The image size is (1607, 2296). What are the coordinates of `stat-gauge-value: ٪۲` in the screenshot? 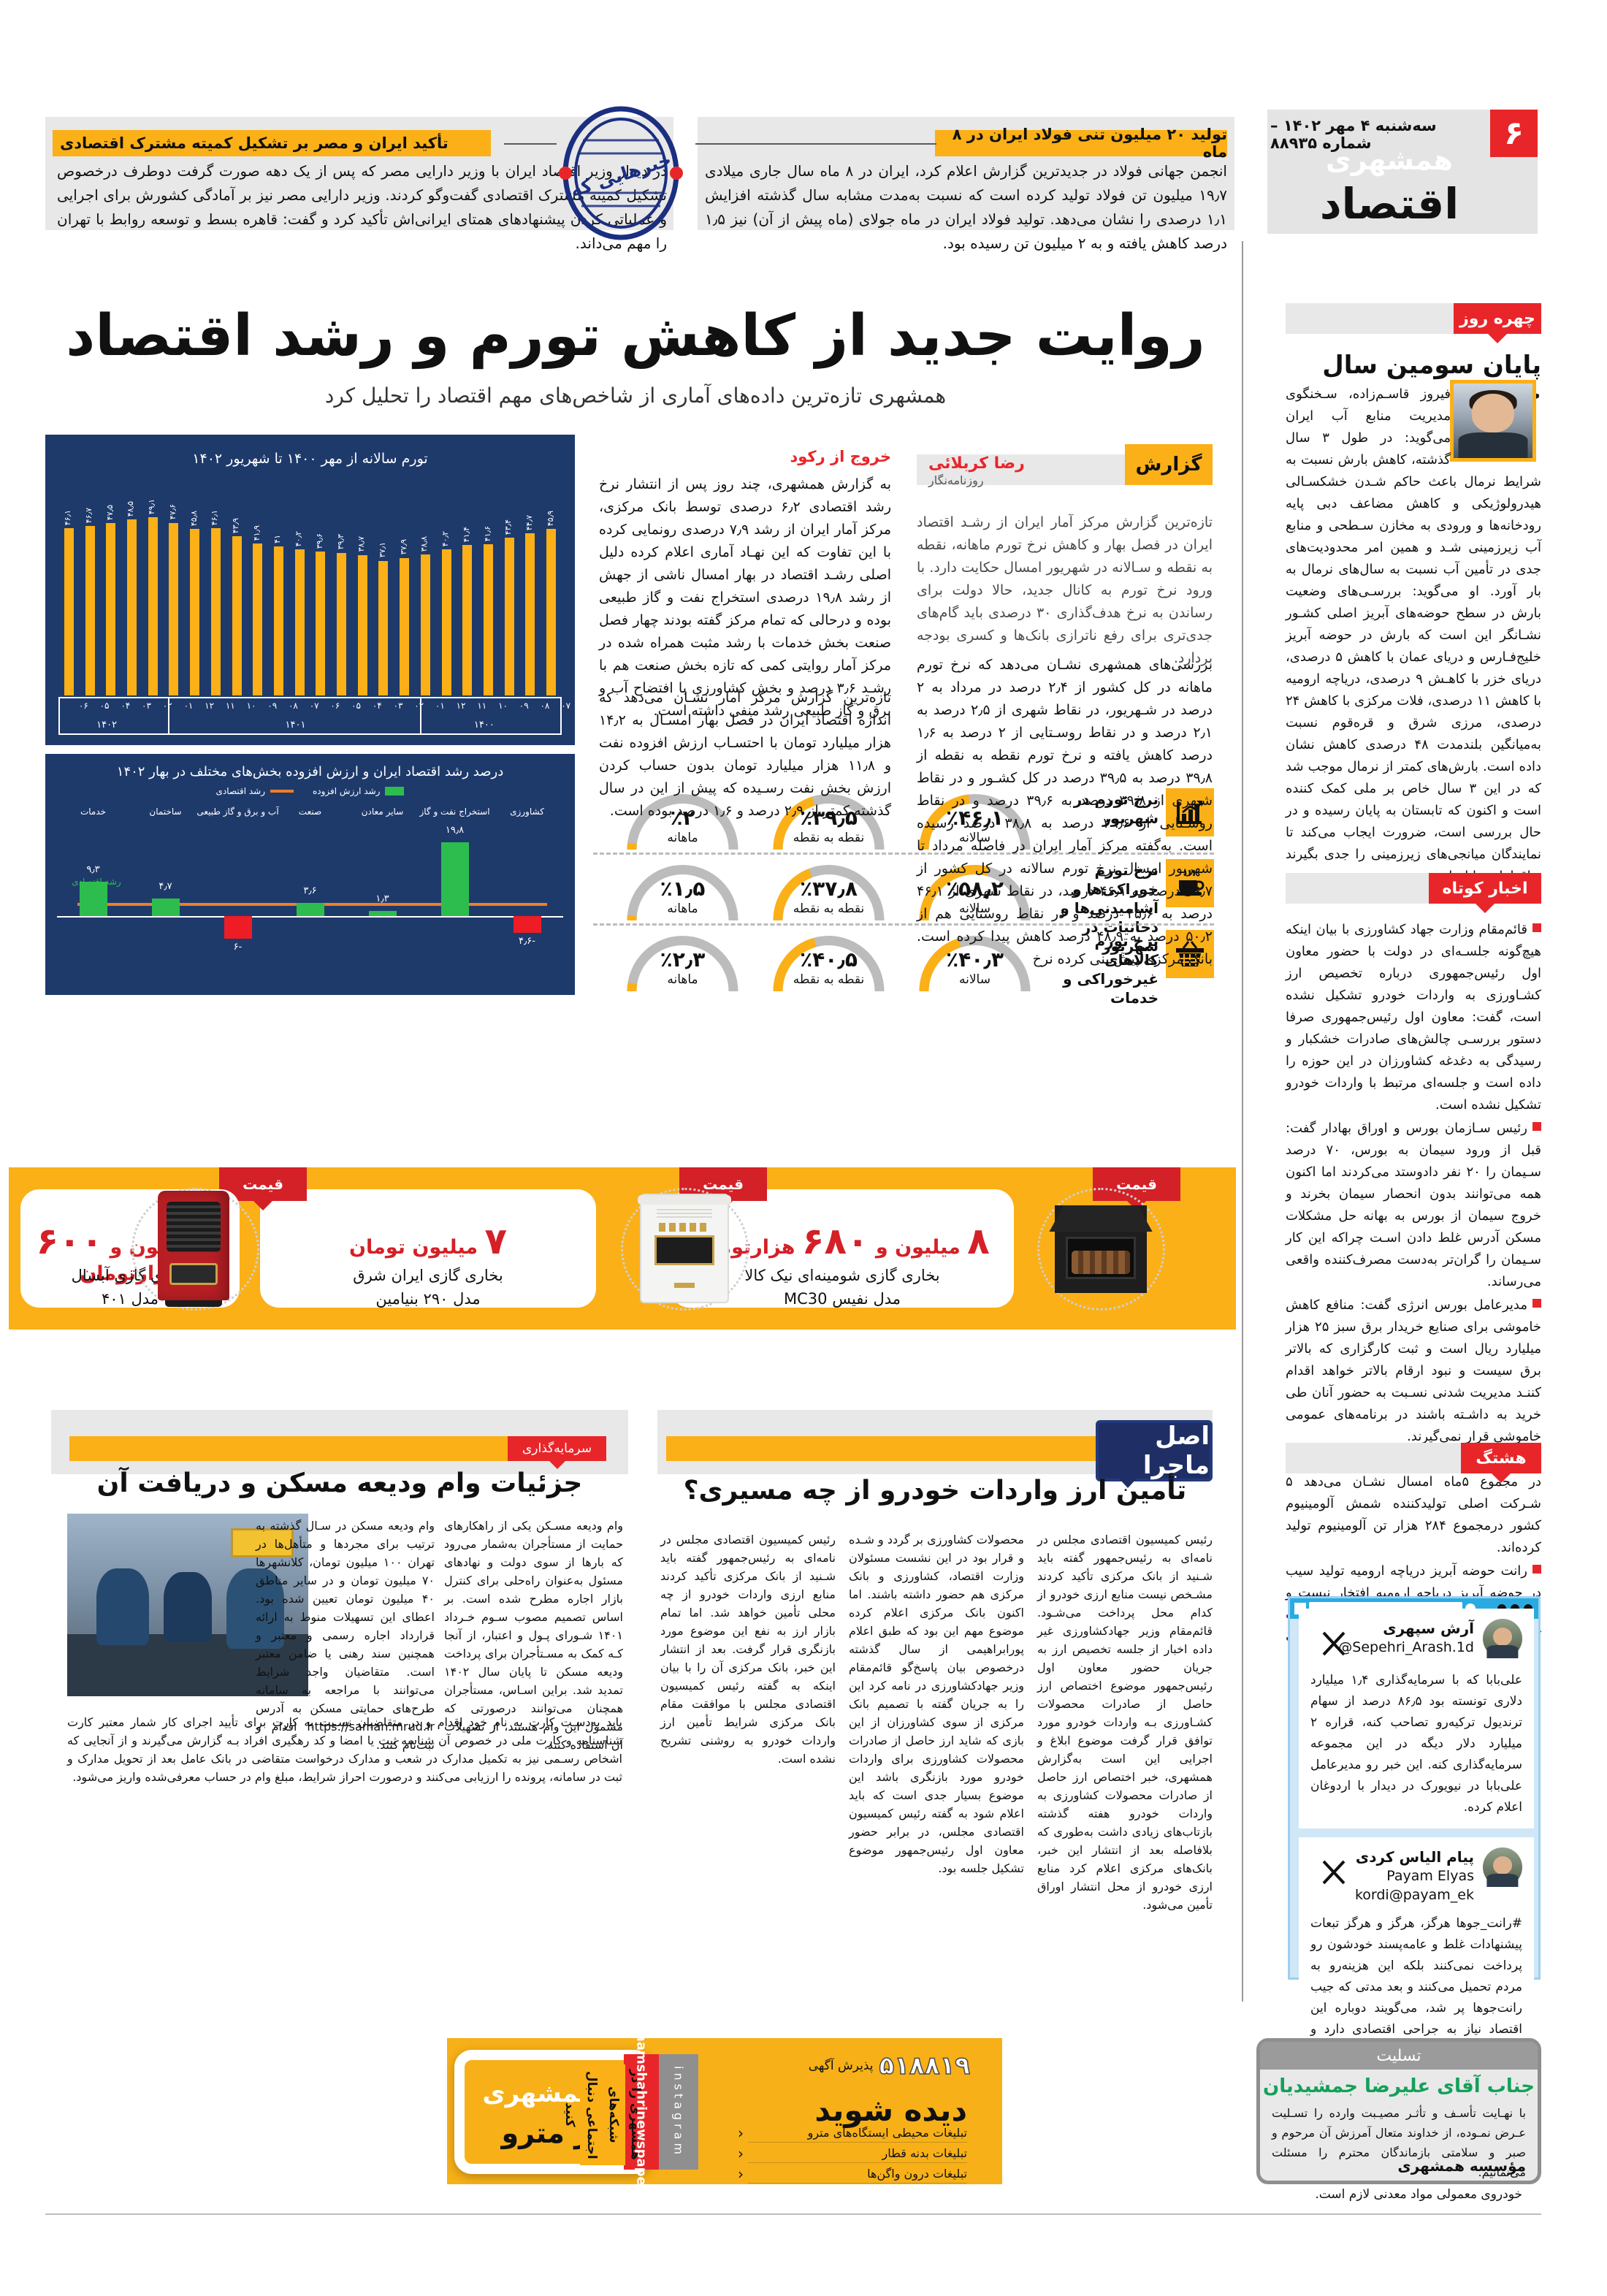 It's located at (683, 818).